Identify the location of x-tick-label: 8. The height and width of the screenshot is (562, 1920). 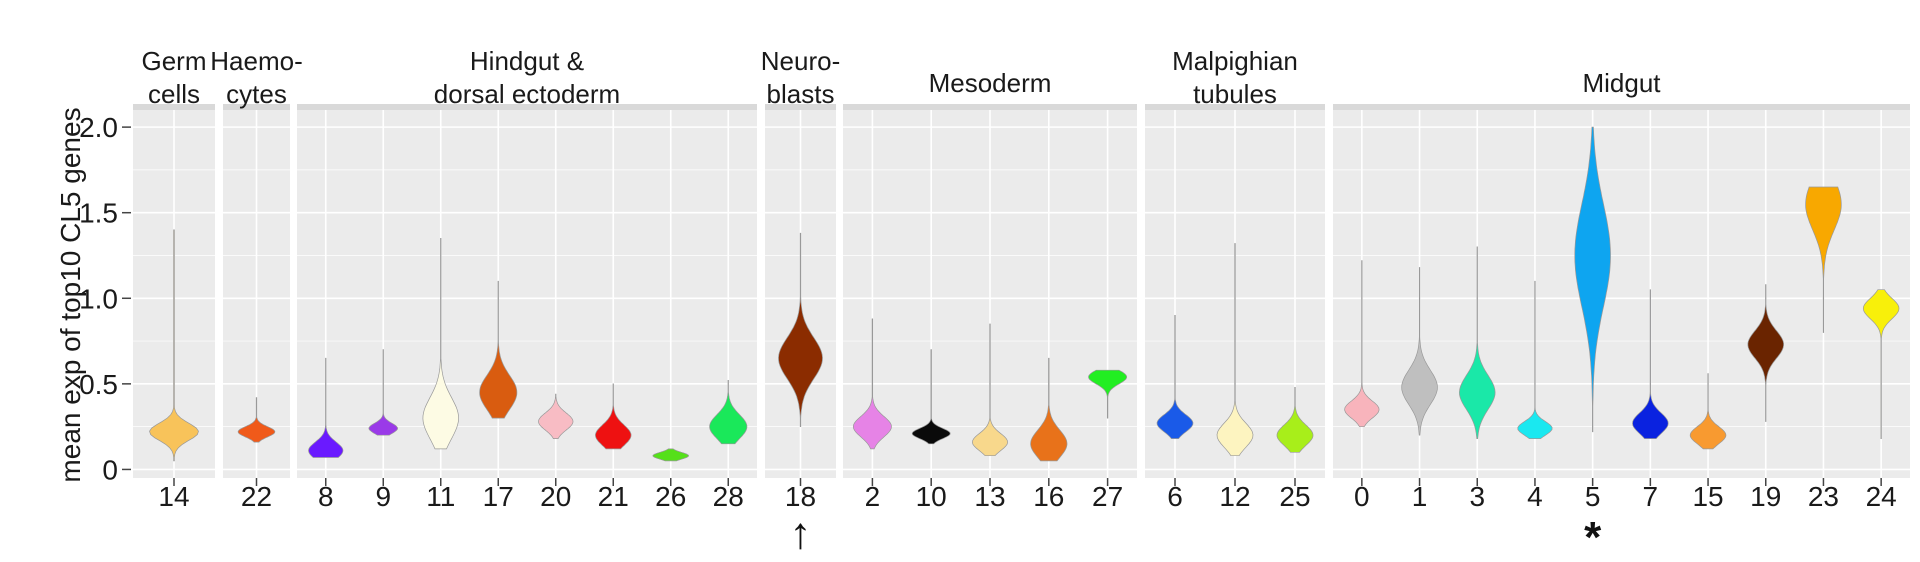
(326, 496).